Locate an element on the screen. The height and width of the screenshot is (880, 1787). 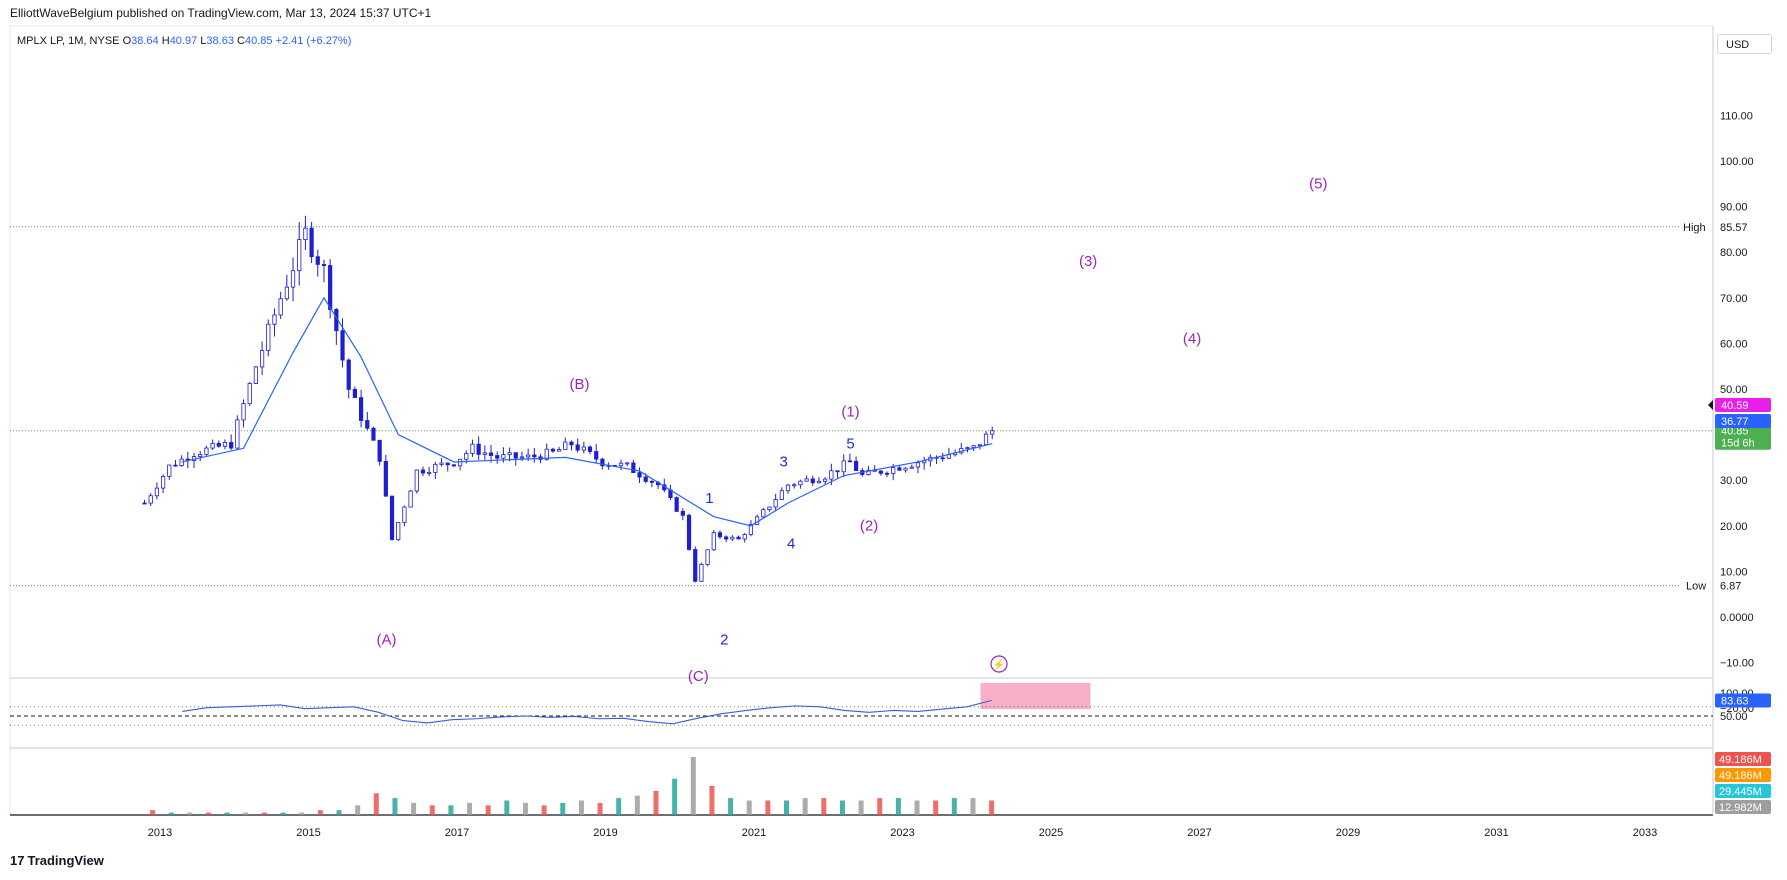
price-scale-value: 40.59 is located at coordinates (1735, 406).